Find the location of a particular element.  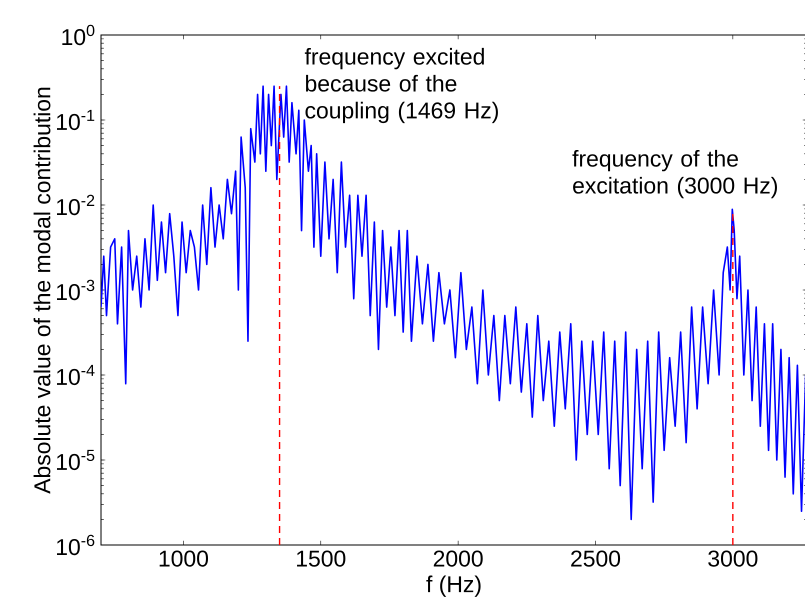

y-tick-label: 10$^{-4}$ is located at coordinates (76, 375).